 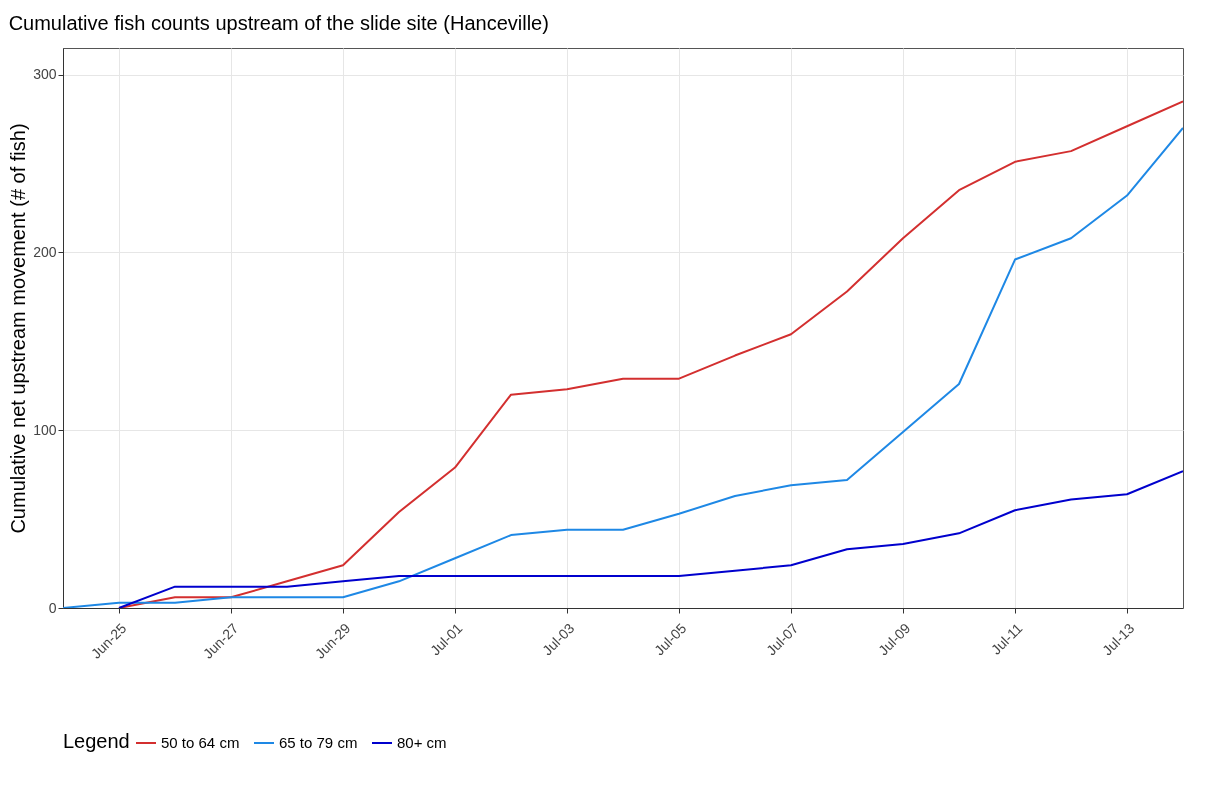 What do you see at coordinates (422, 742) in the screenshot?
I see `legend-label: 80+ cm` at bounding box center [422, 742].